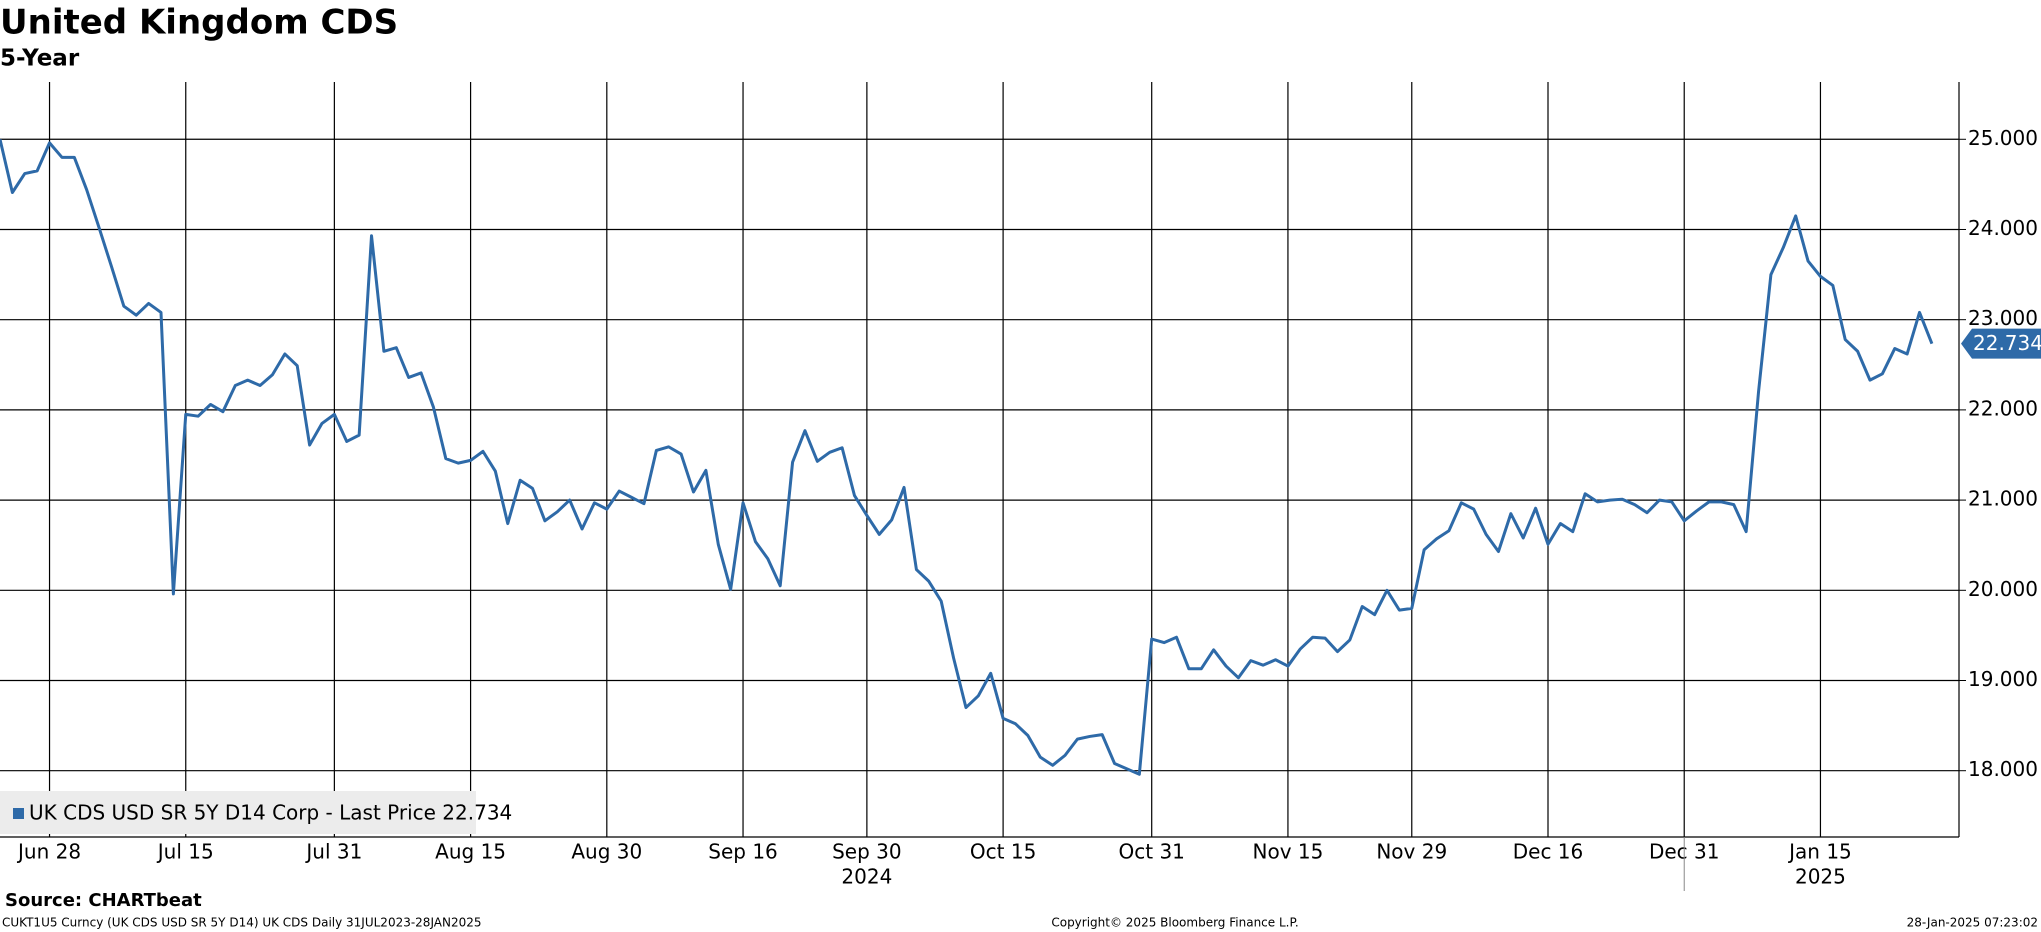  What do you see at coordinates (1820, 877) in the screenshot?
I see `year-label: 2025` at bounding box center [1820, 877].